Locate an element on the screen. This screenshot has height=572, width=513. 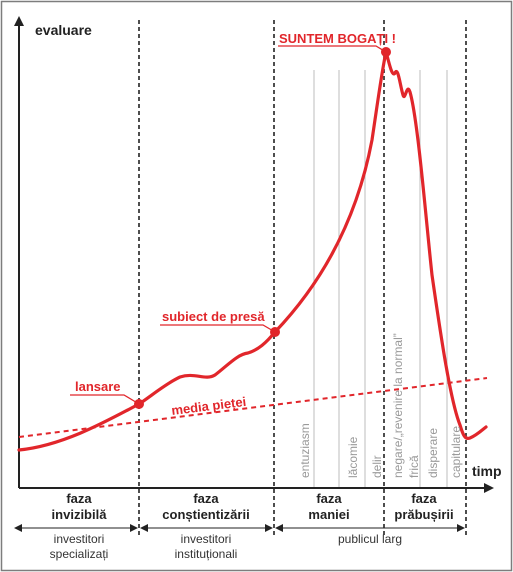
substage-label: frică is located at coordinates (414, 466).